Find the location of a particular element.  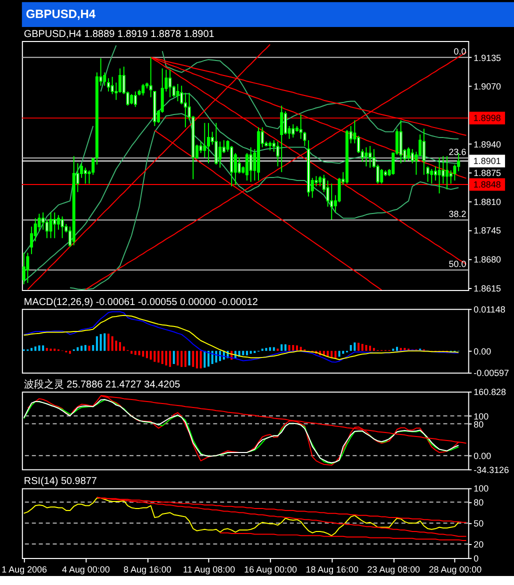

chart-title: MACD(12,26,9) -0.00061 -0.00055 0.00000 -0.00012 is located at coordinates (141, 302).